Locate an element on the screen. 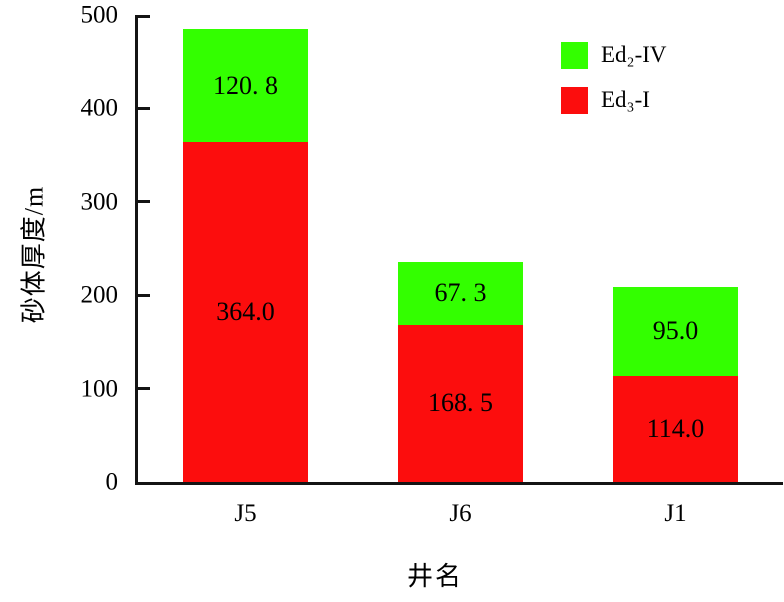 This screenshot has height=602, width=784. bar-segment-J6-Ed₂-IV: 67. 3 is located at coordinates (460, 293).